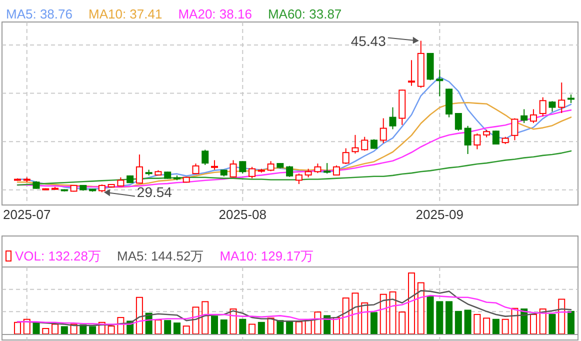  Describe the element at coordinates (125, 14) in the screenshot. I see `text: MA10: 37.41` at that location.